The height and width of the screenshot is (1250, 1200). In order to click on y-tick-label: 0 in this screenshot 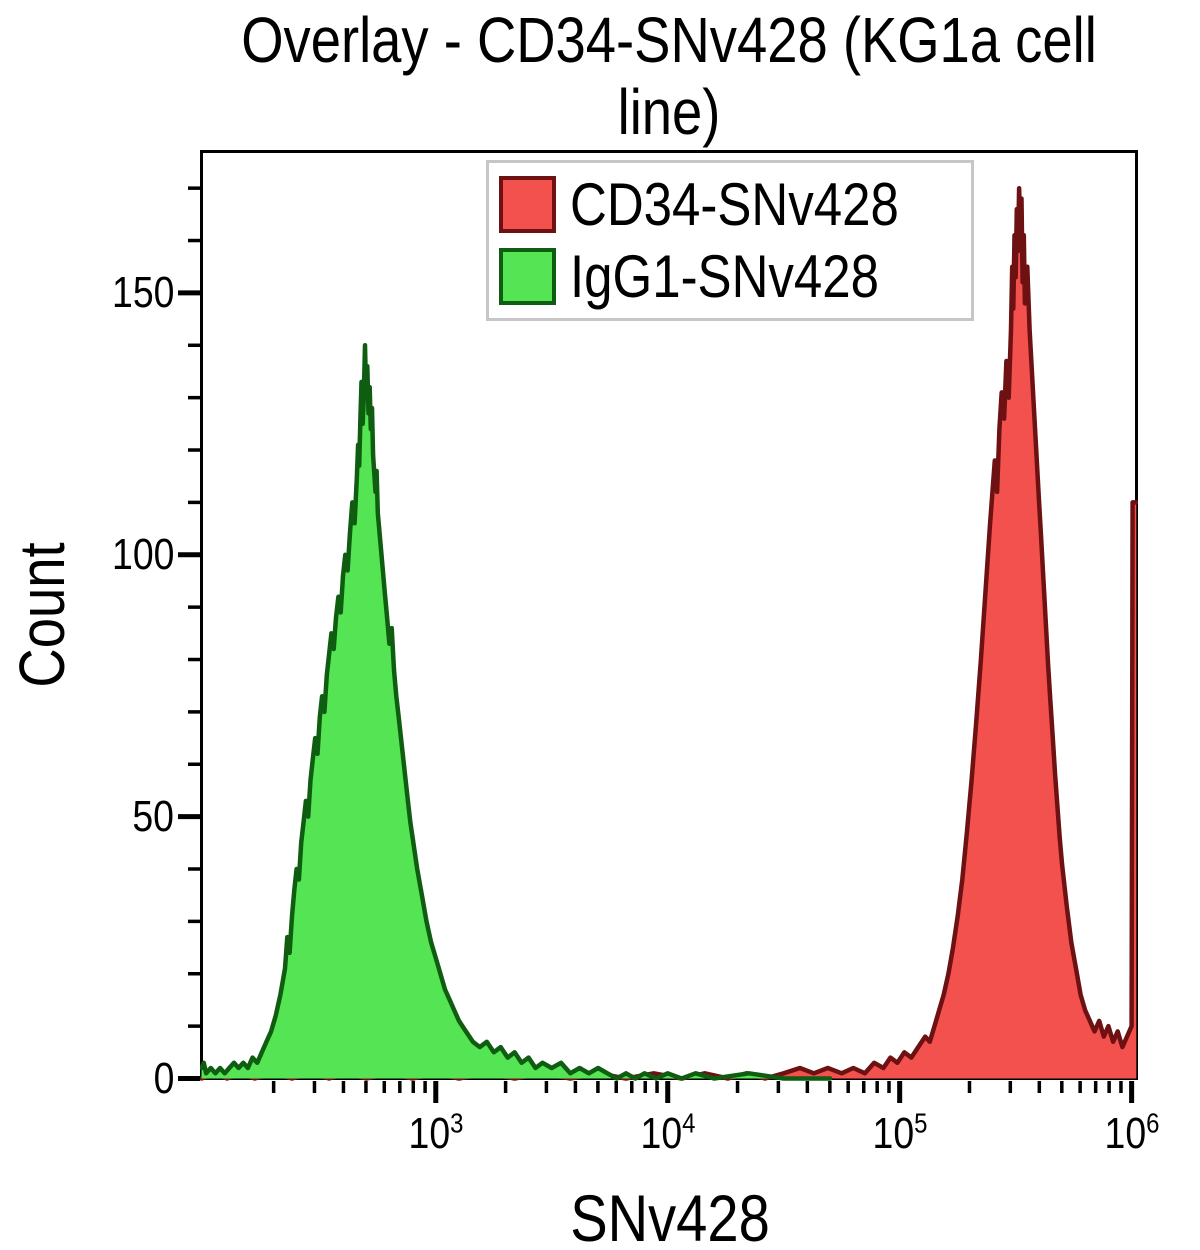, I will do `click(163, 1078)`.